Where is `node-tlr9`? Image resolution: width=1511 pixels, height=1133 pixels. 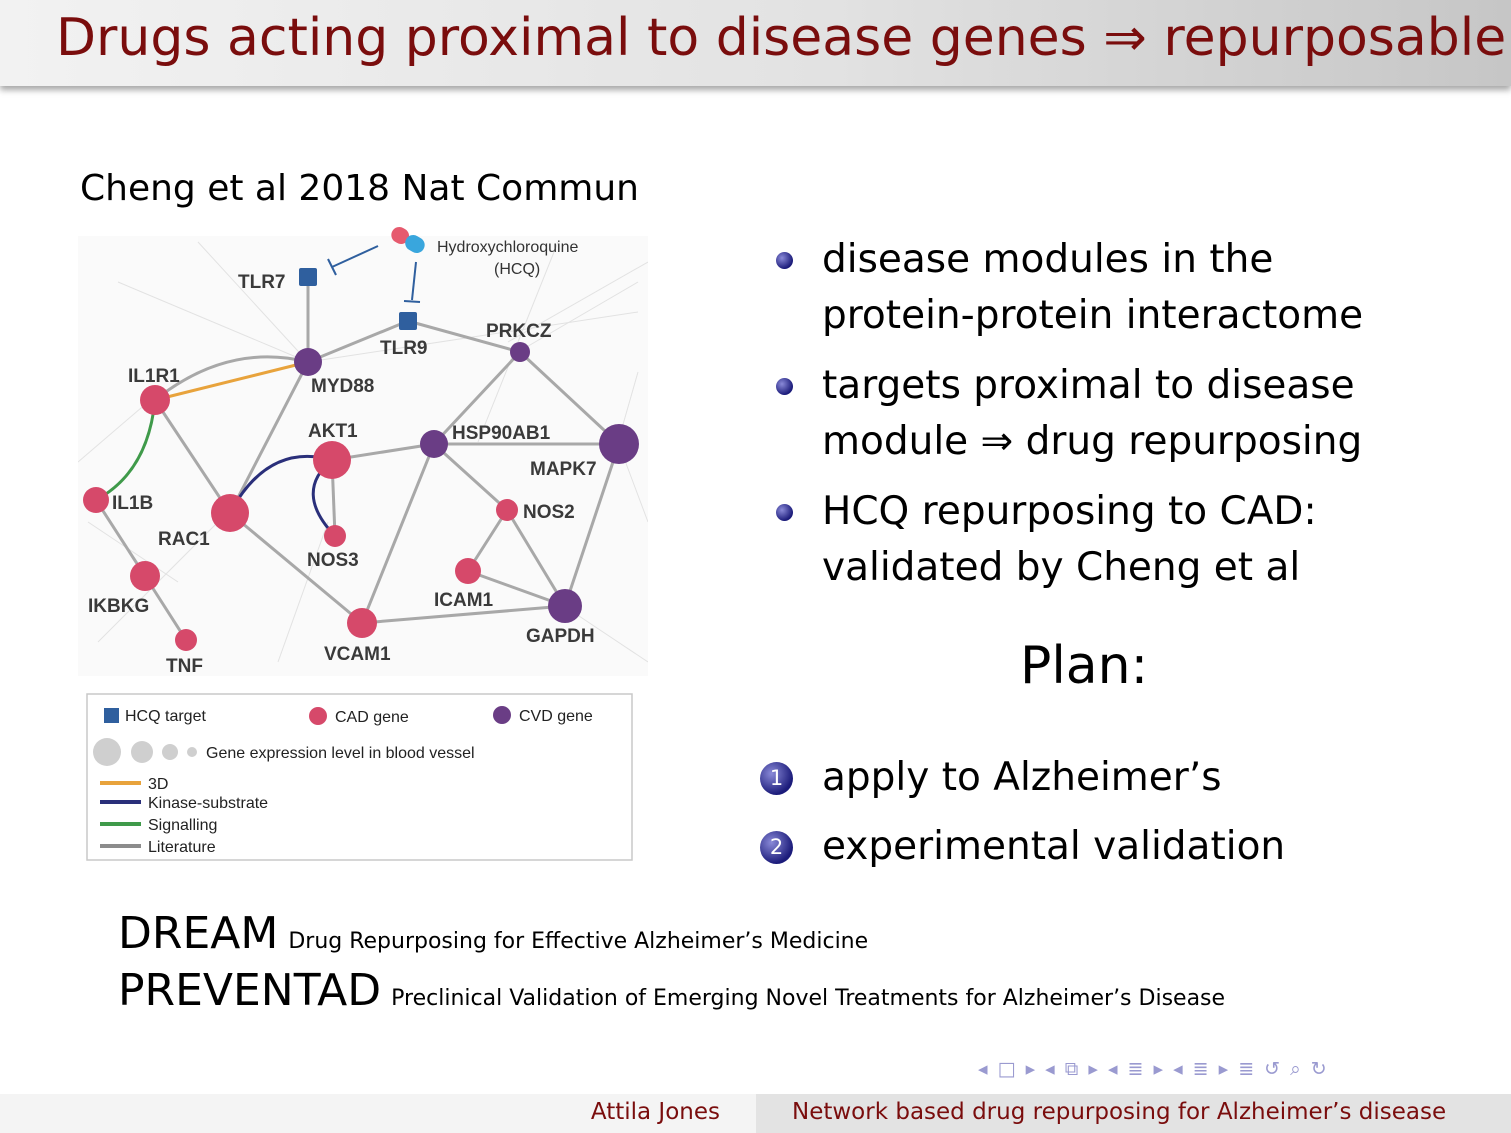 node-tlr9 is located at coordinates (408, 321).